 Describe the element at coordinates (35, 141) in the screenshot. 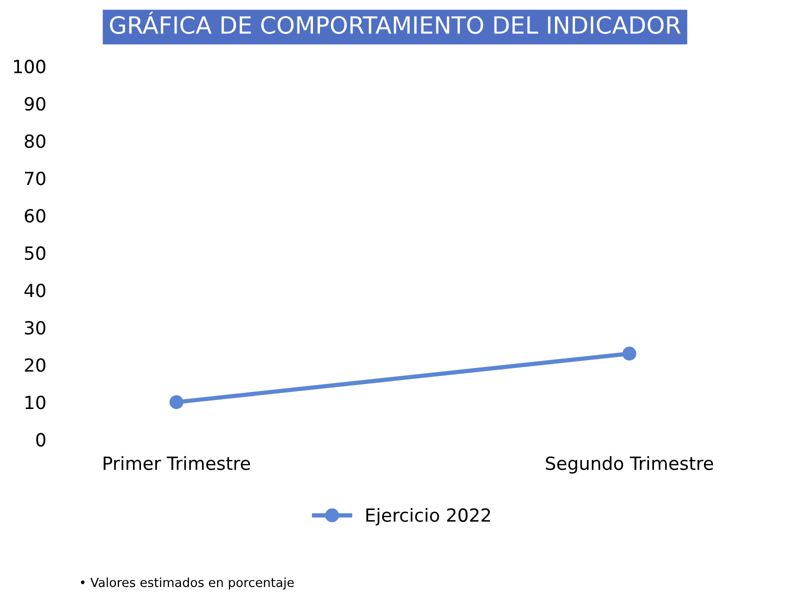

I see `y-tick-label: 80` at that location.